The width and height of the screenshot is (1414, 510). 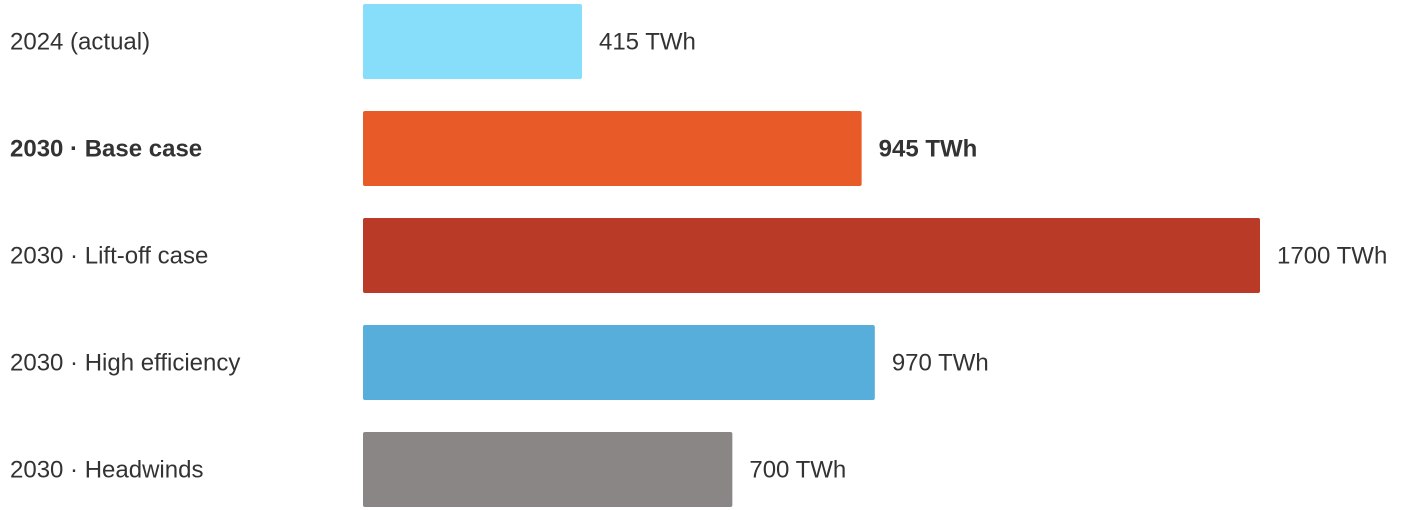 I want to click on value-label: 1700 TWh, so click(x=1332, y=256).